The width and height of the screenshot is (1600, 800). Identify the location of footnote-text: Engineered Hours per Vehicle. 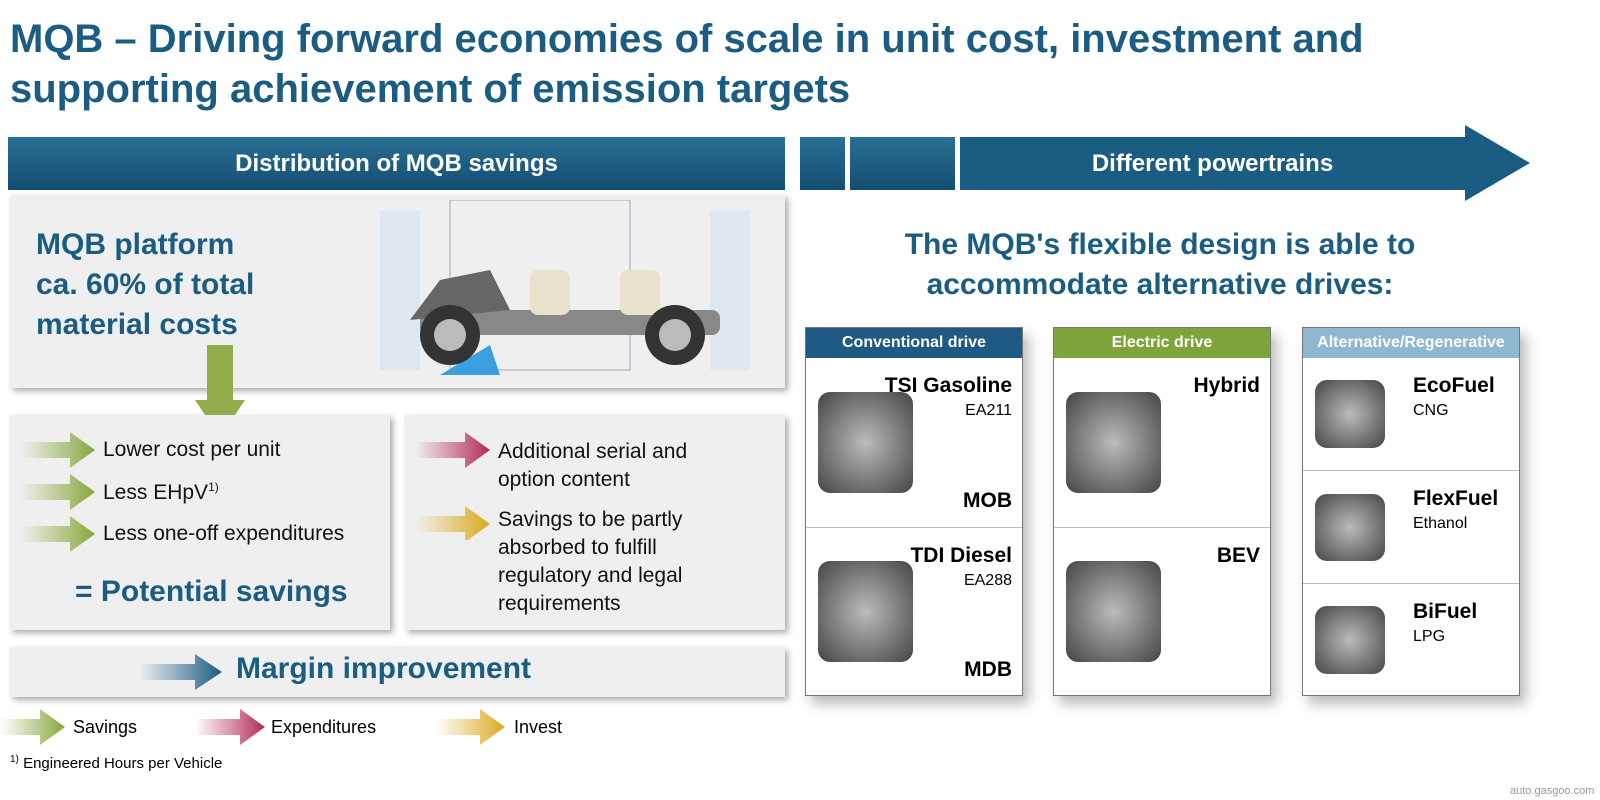
(123, 763).